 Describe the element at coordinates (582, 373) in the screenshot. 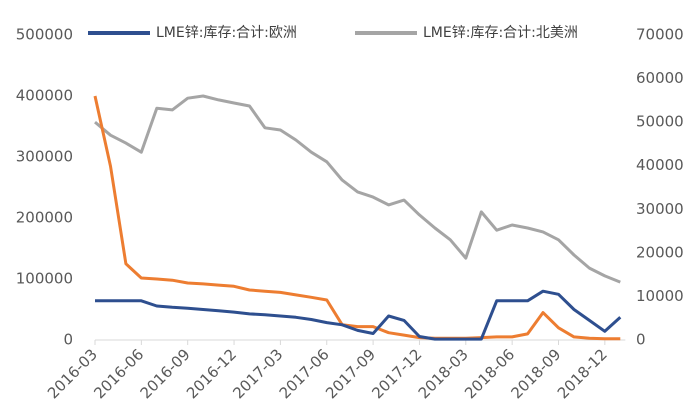

I see `x-tick-label: 2018-12` at that location.